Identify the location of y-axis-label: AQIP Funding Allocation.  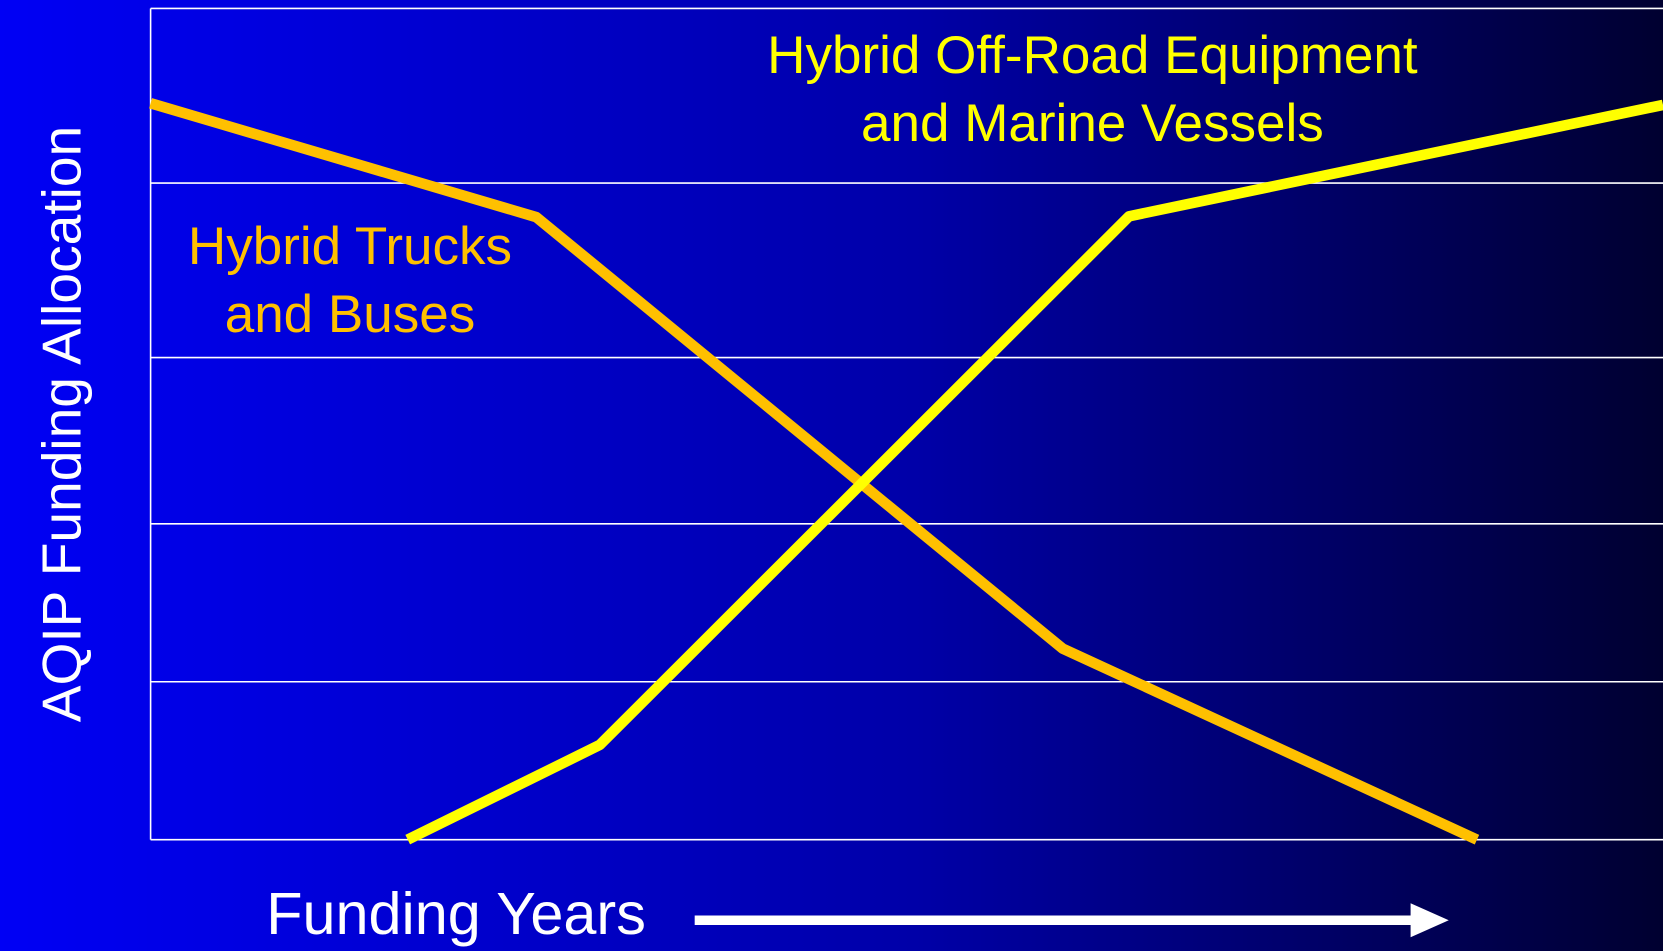
(61, 424).